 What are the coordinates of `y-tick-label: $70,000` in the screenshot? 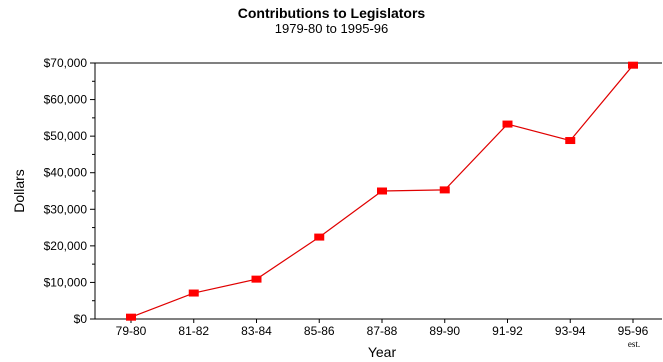 It's located at (66, 63).